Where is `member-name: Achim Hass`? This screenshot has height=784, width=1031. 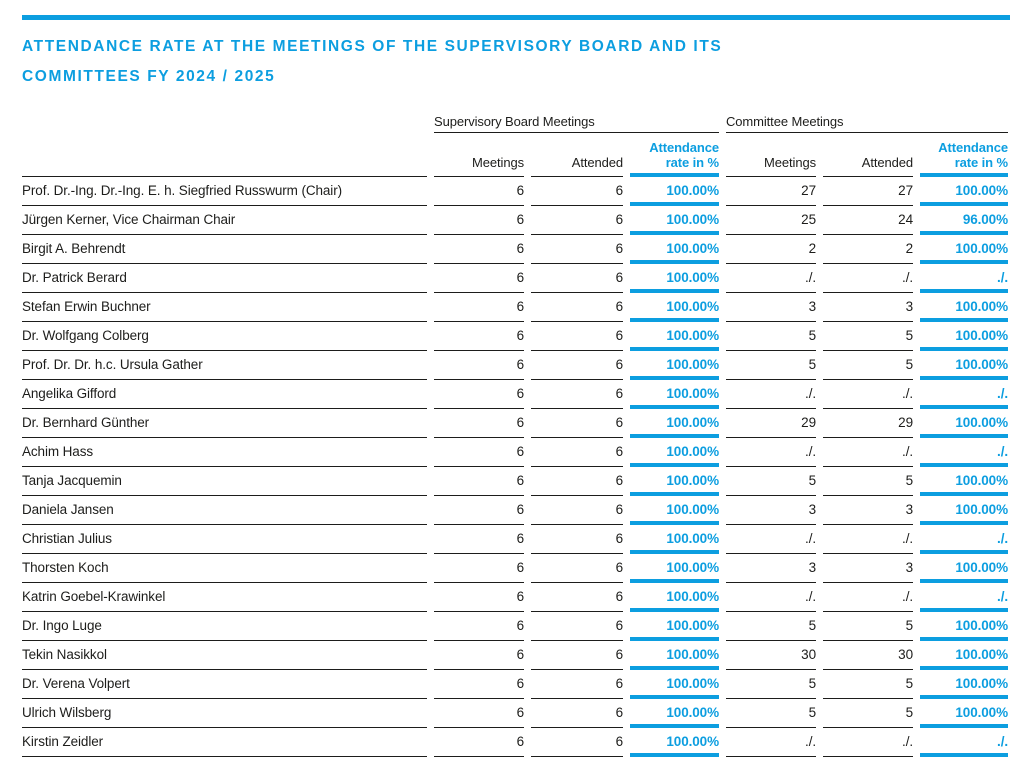 member-name: Achim Hass is located at coordinates (224, 452).